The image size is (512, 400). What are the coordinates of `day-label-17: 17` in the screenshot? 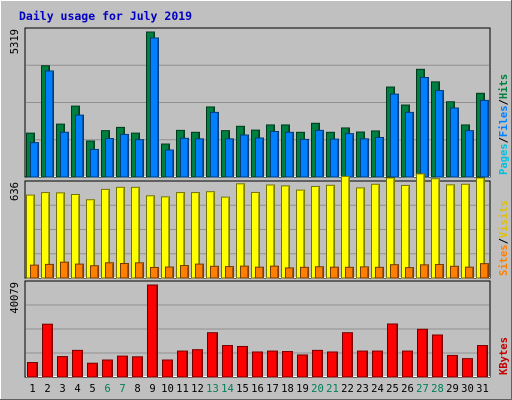 It's located at (272, 389).